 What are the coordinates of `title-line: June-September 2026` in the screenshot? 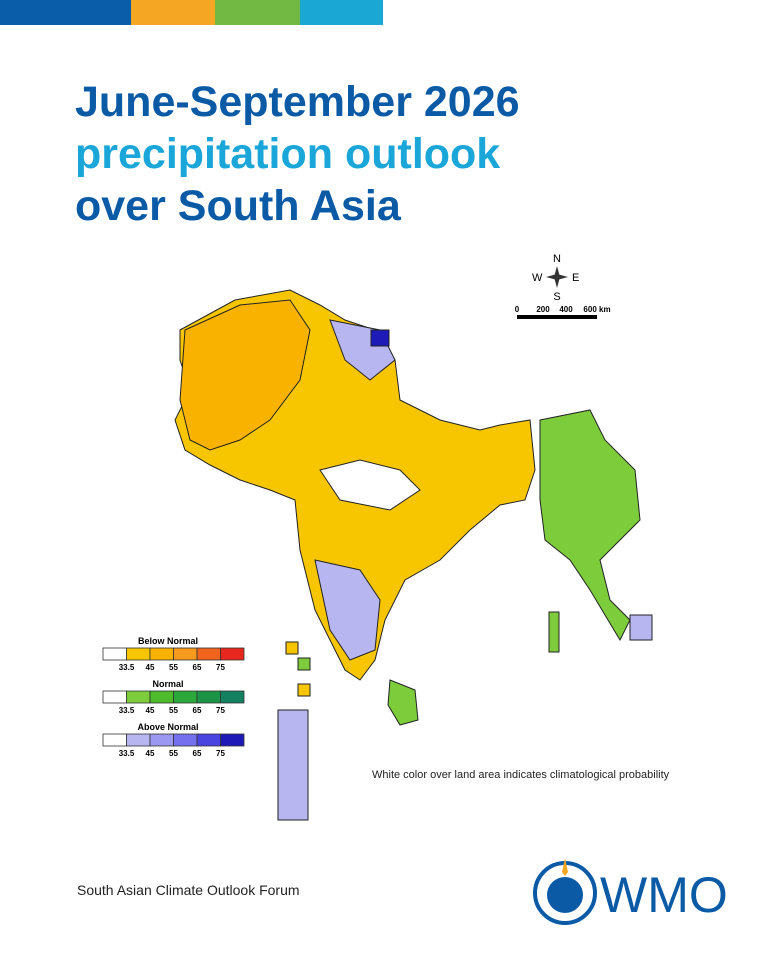 It's located at (297, 102).